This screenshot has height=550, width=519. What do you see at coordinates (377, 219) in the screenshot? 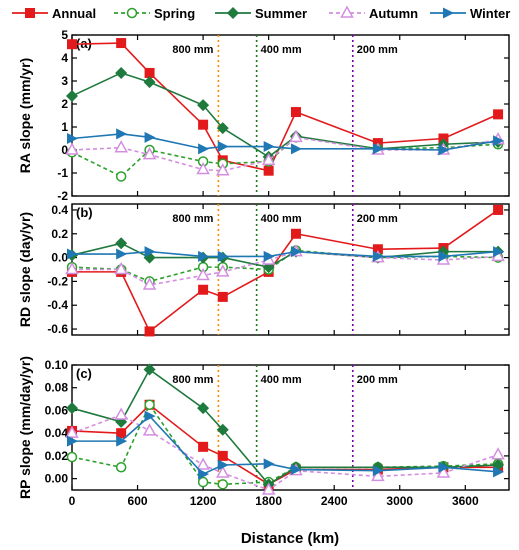
I see `isohyet-label: 200 mm` at bounding box center [377, 219].